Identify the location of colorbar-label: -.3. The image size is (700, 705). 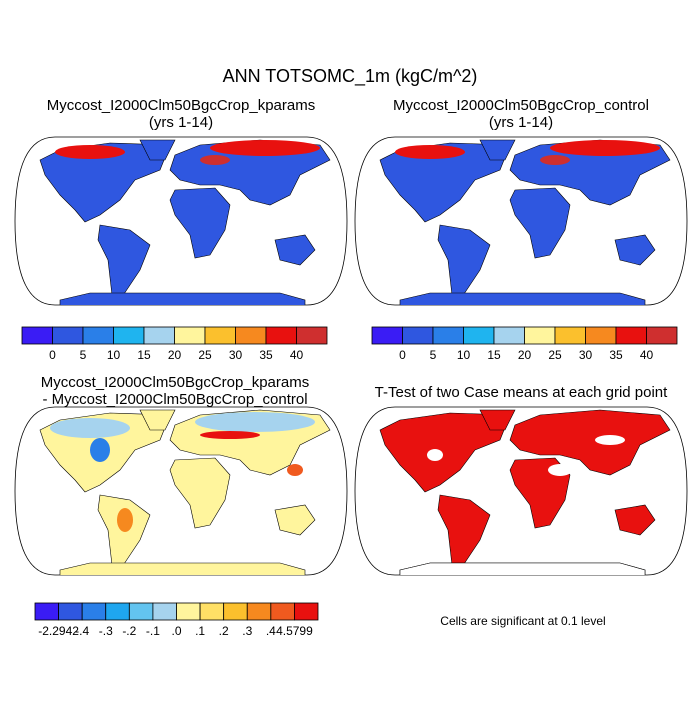
(106, 631).